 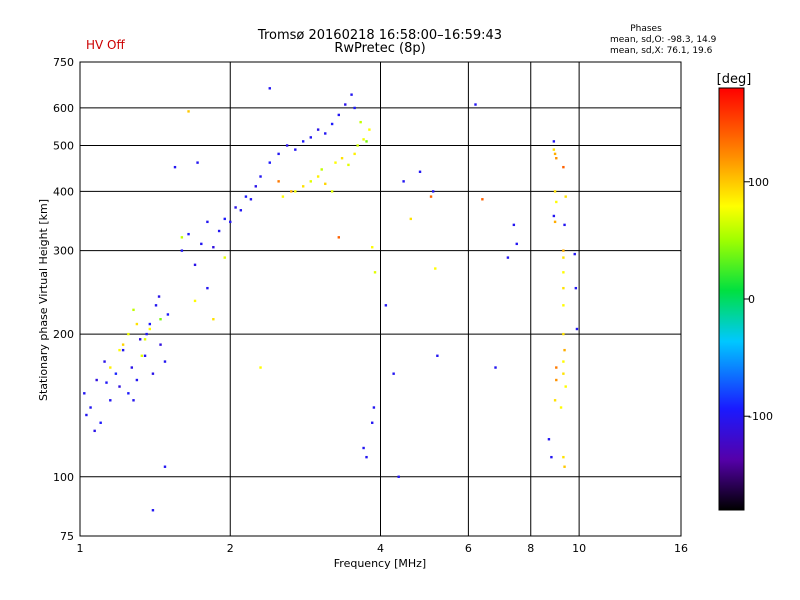 What do you see at coordinates (67, 536) in the screenshot?
I see `y-tick-label: 75` at bounding box center [67, 536].